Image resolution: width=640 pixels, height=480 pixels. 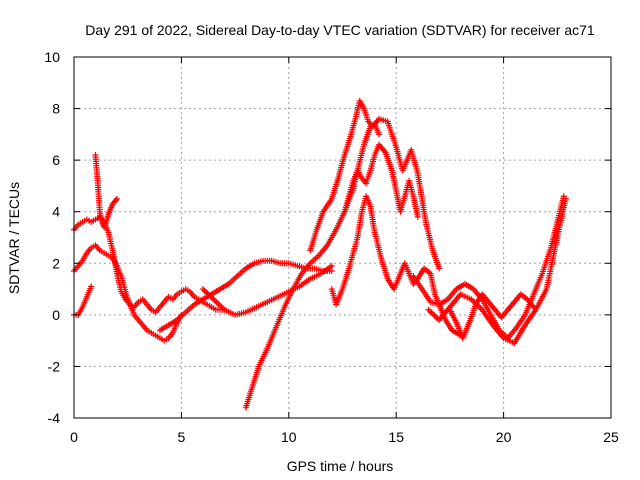 I want to click on y-tick-label: 6, so click(x=56, y=160).